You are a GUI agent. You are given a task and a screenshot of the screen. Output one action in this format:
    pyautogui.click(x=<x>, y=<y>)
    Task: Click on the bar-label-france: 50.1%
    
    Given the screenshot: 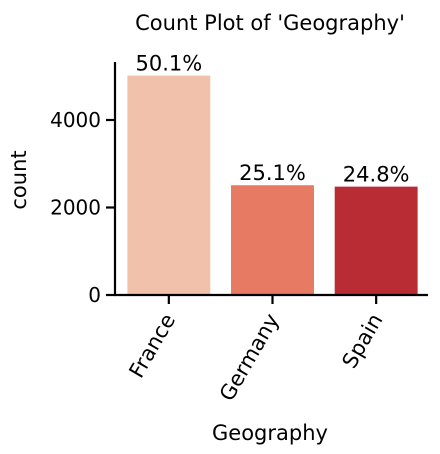 What is the action you would take?
    pyautogui.click(x=168, y=64)
    